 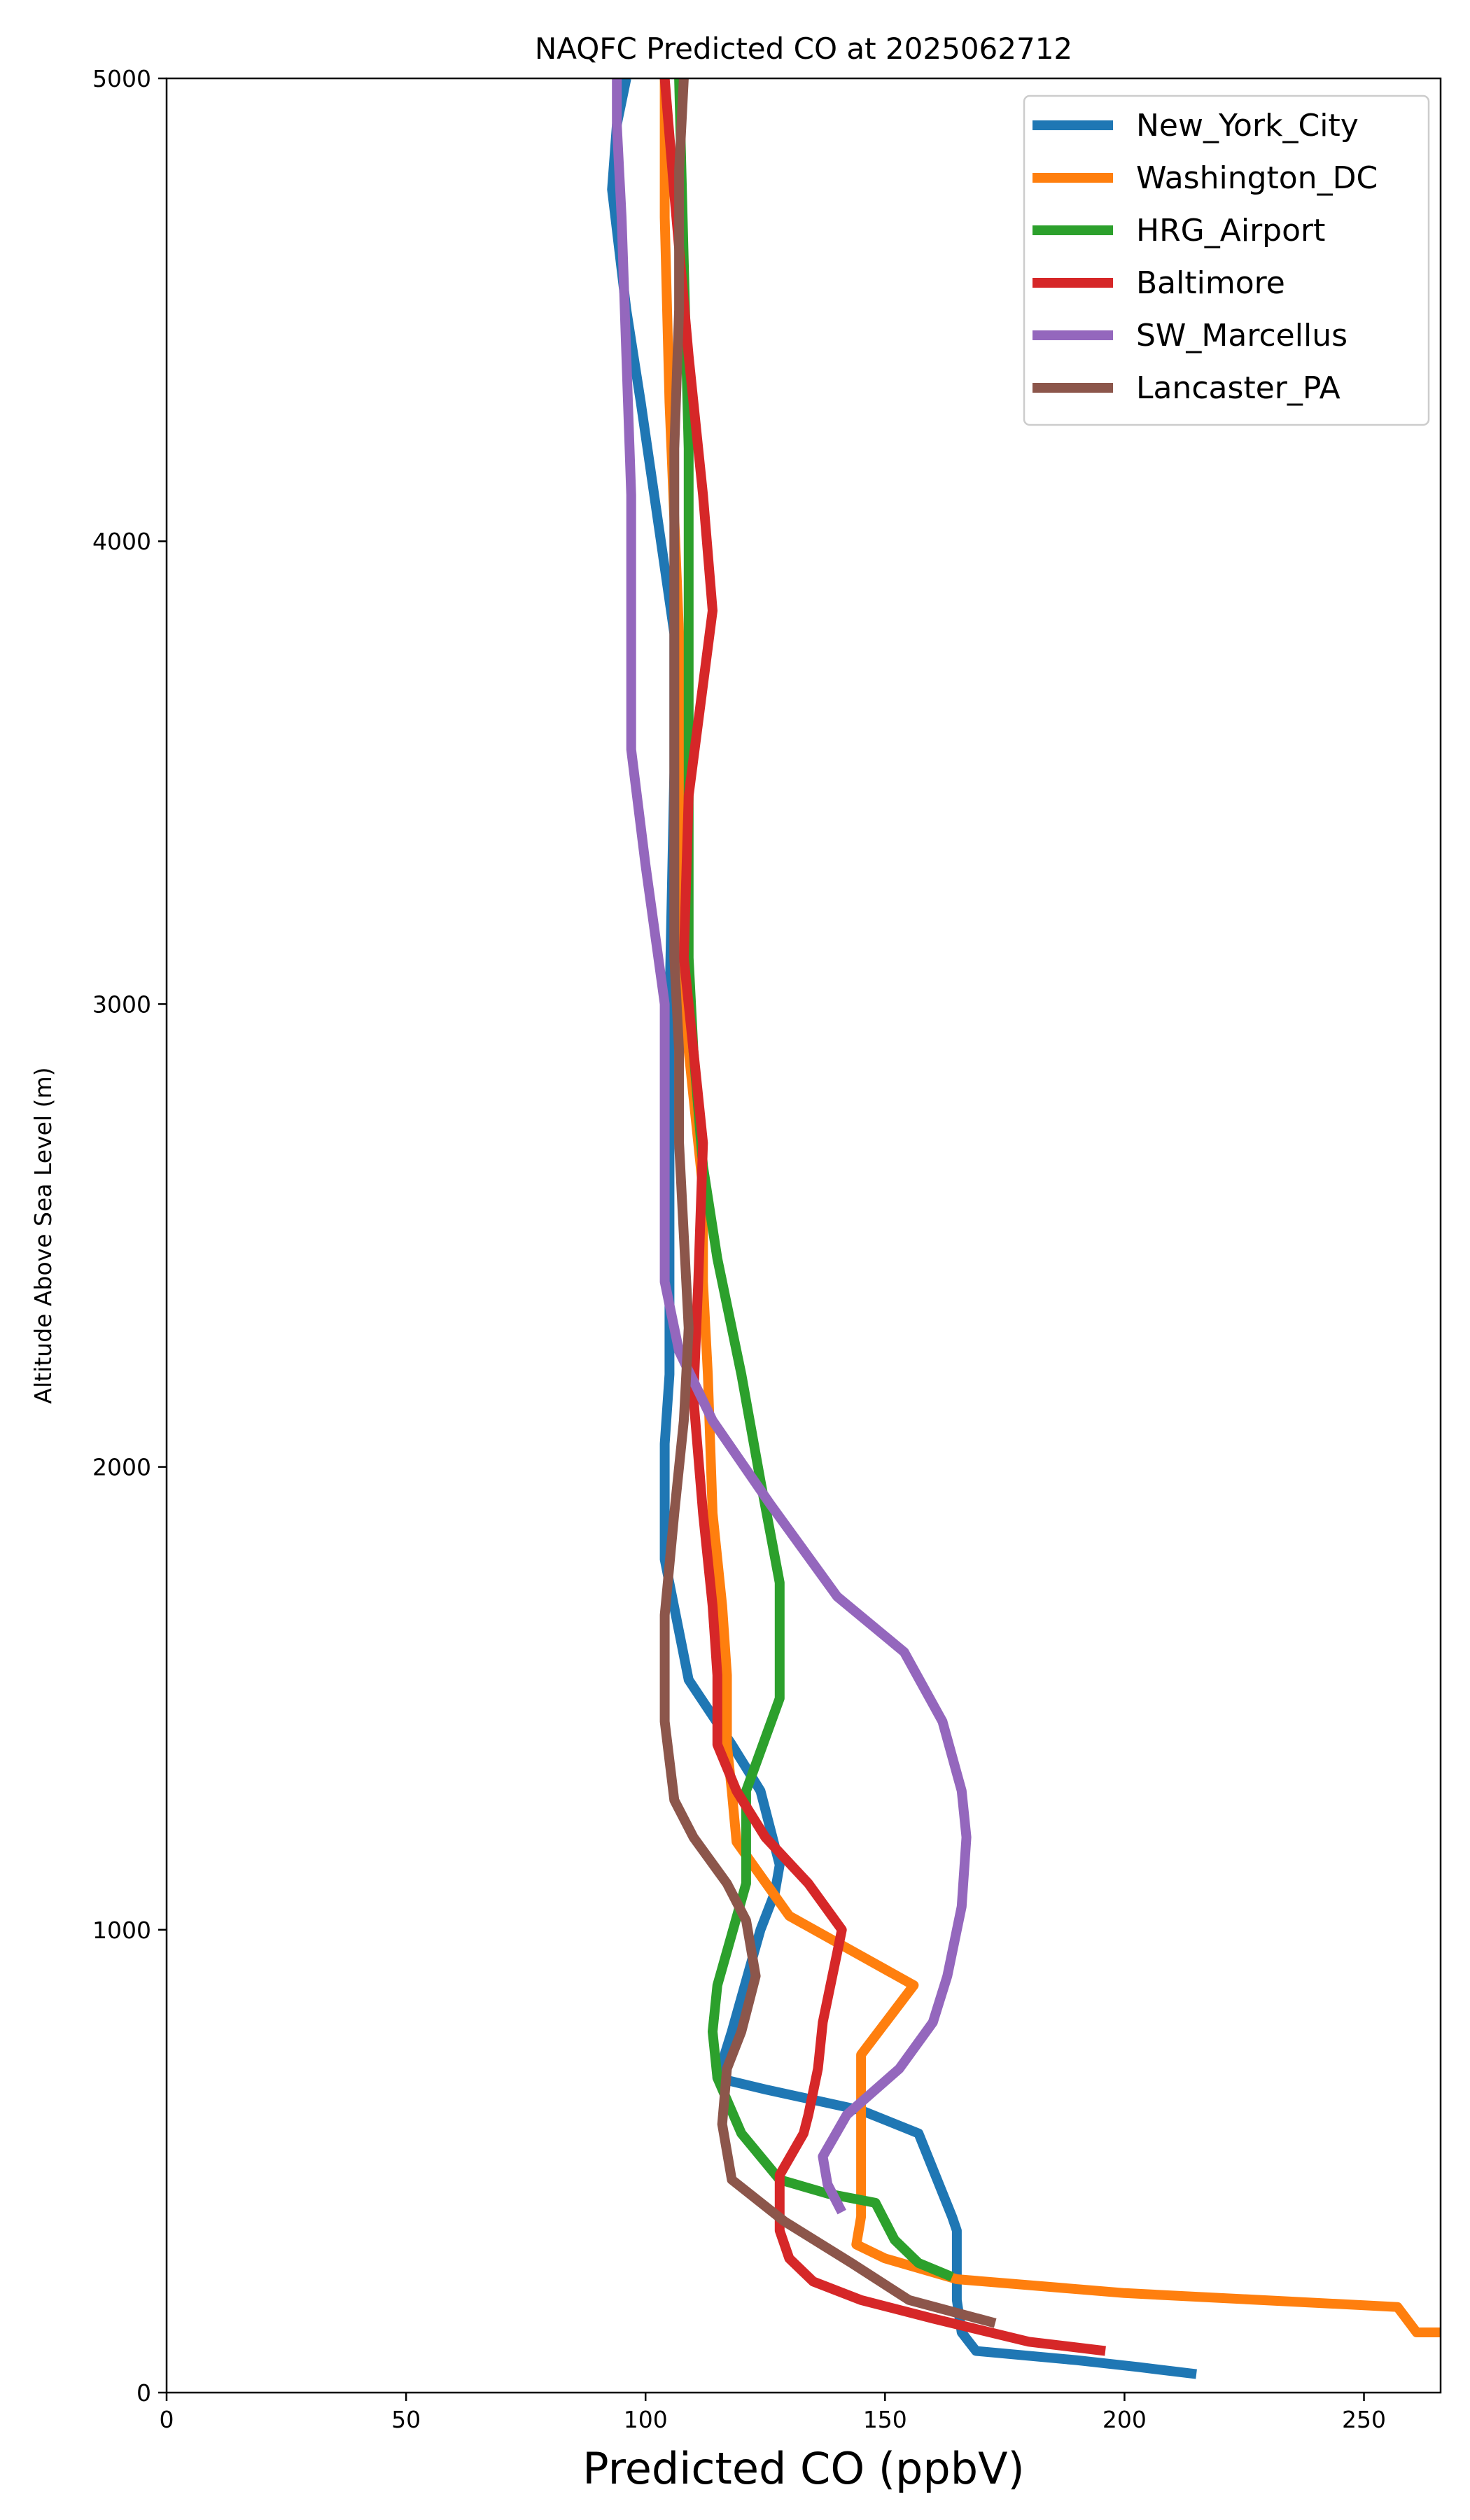 I want to click on y-tick-label: 1000, so click(x=121, y=1930).